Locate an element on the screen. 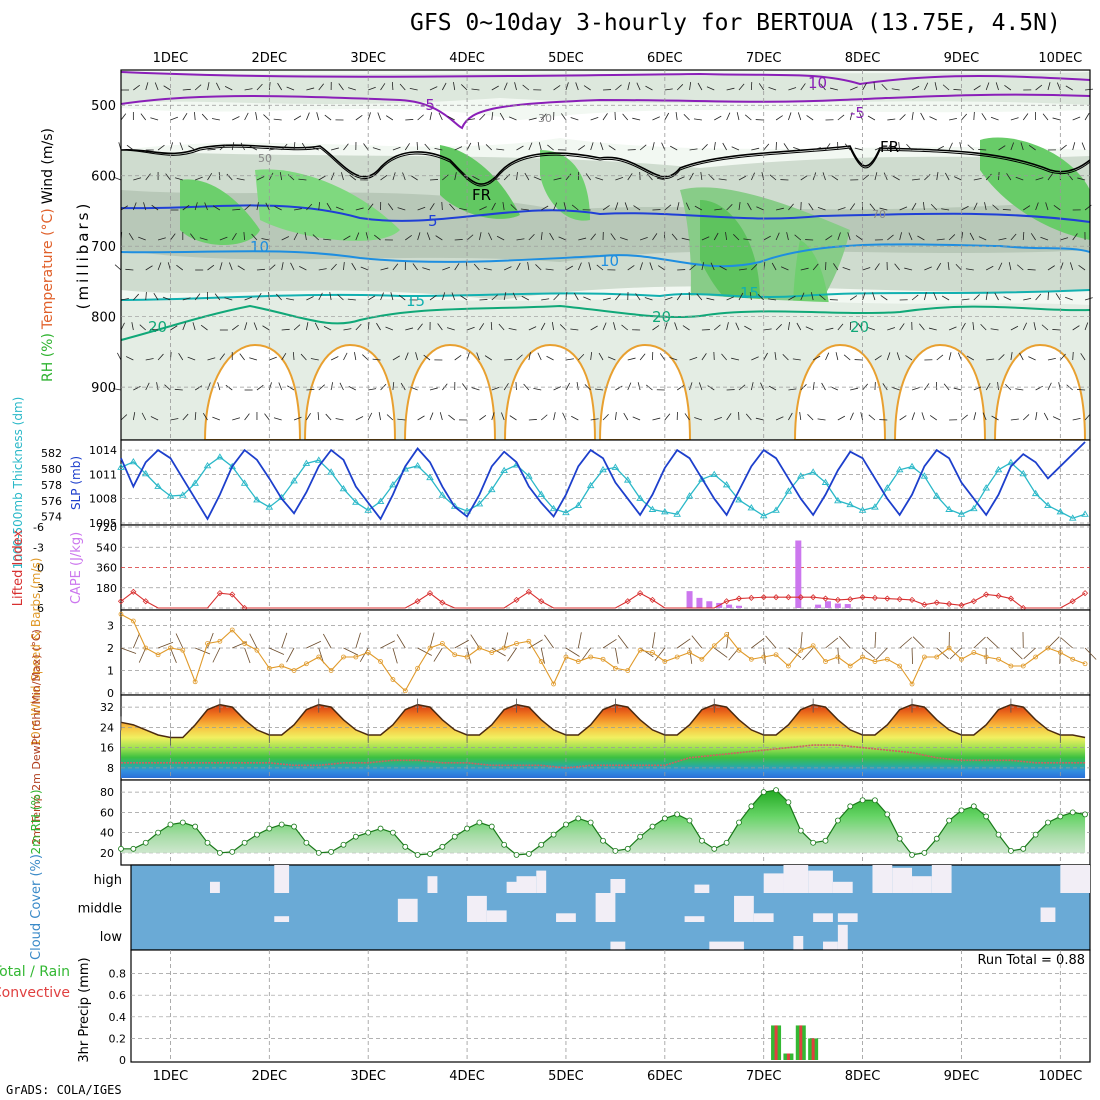 The image size is (1100, 1100). bottom-date-label: 10DEC is located at coordinates (1060, 1076).